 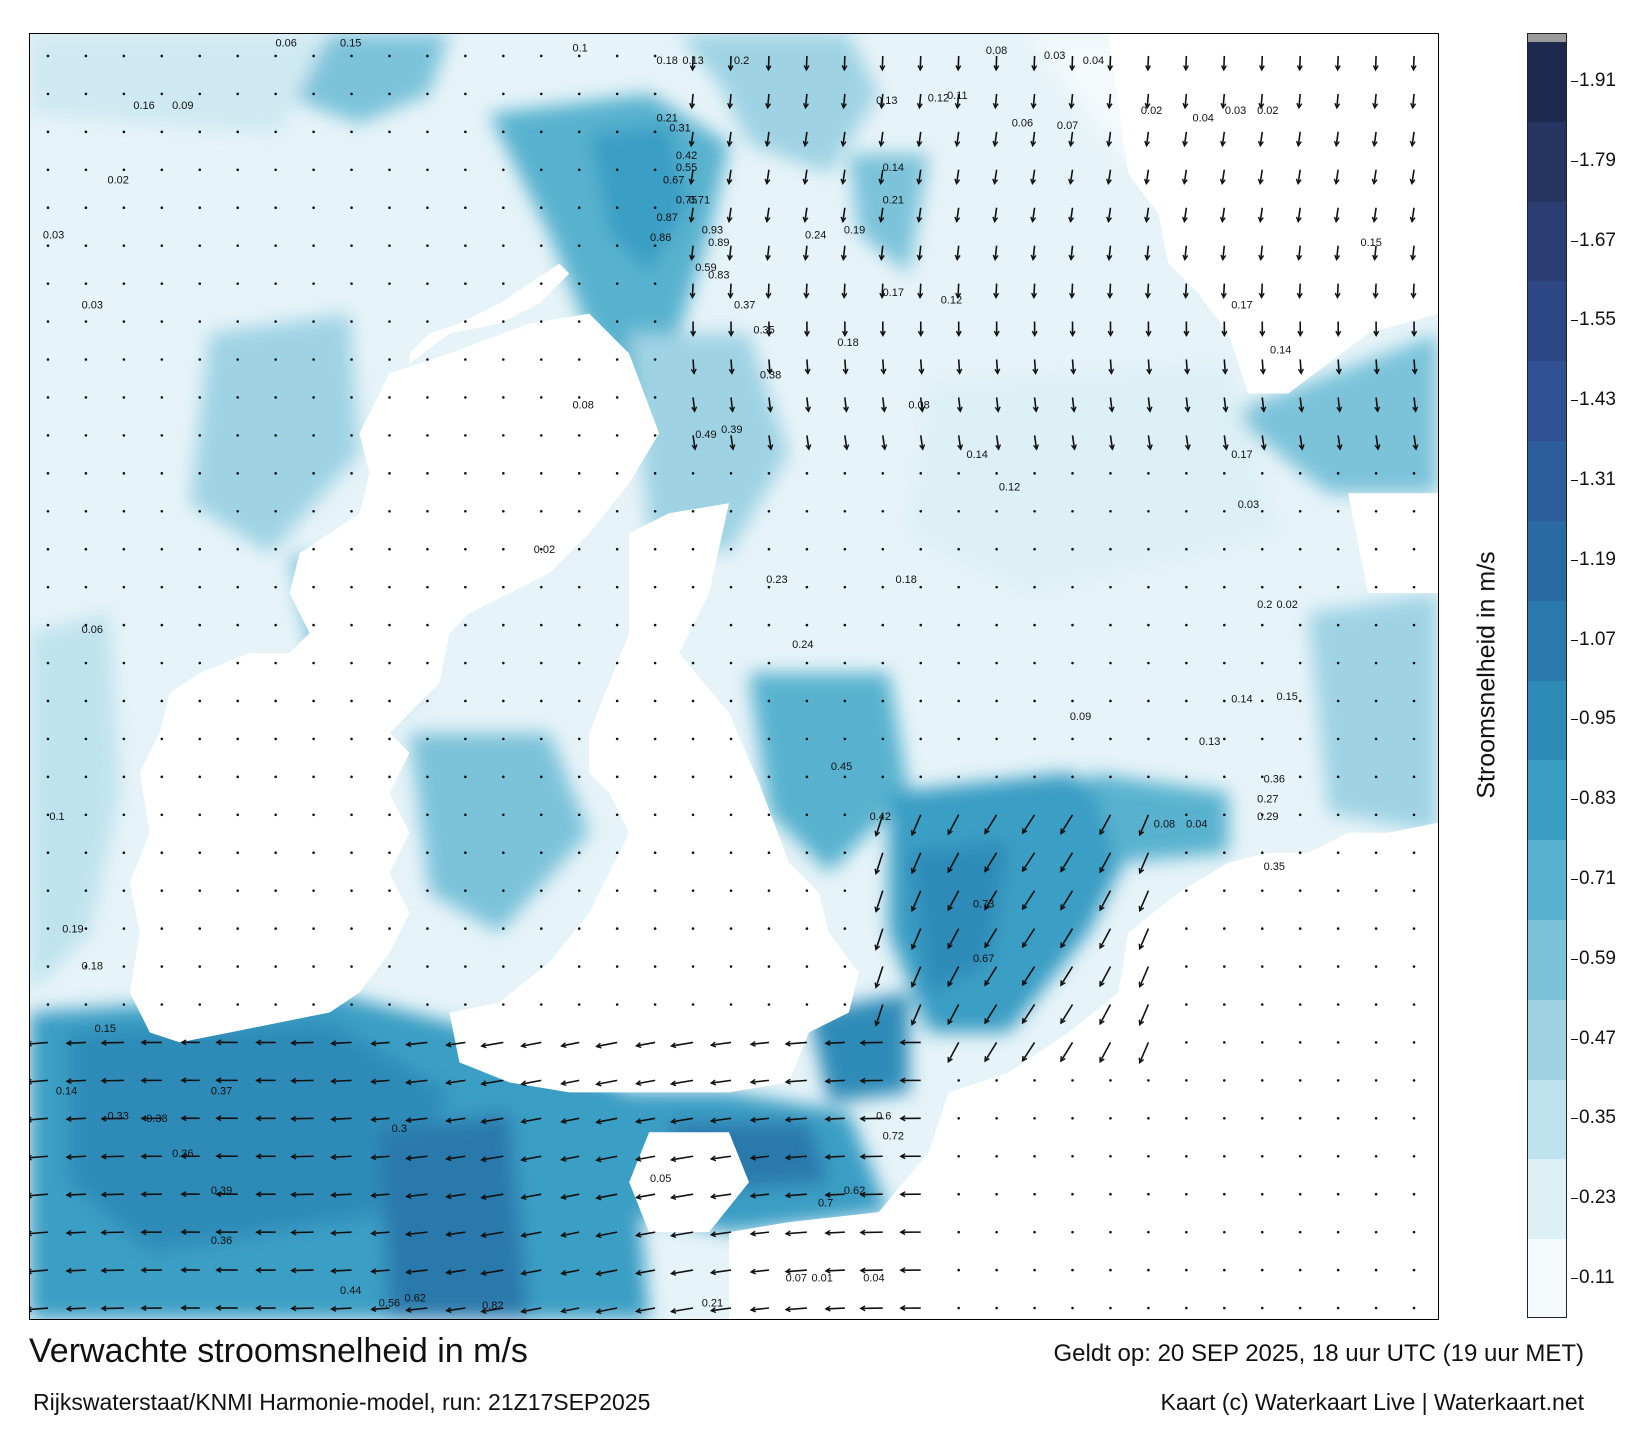 What do you see at coordinates (951, 300) in the screenshot?
I see `speed-value-label: 0.12` at bounding box center [951, 300].